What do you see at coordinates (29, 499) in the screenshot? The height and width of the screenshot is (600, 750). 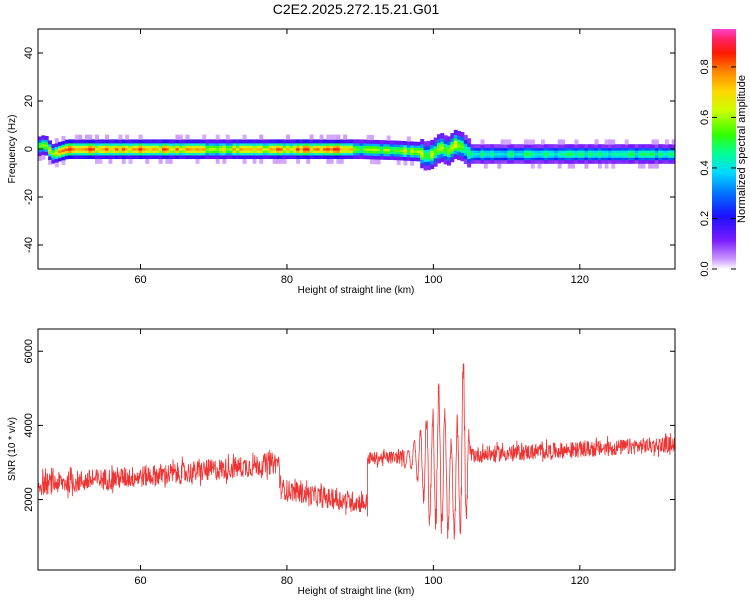 I see `y-tick-label: 2000` at bounding box center [29, 499].